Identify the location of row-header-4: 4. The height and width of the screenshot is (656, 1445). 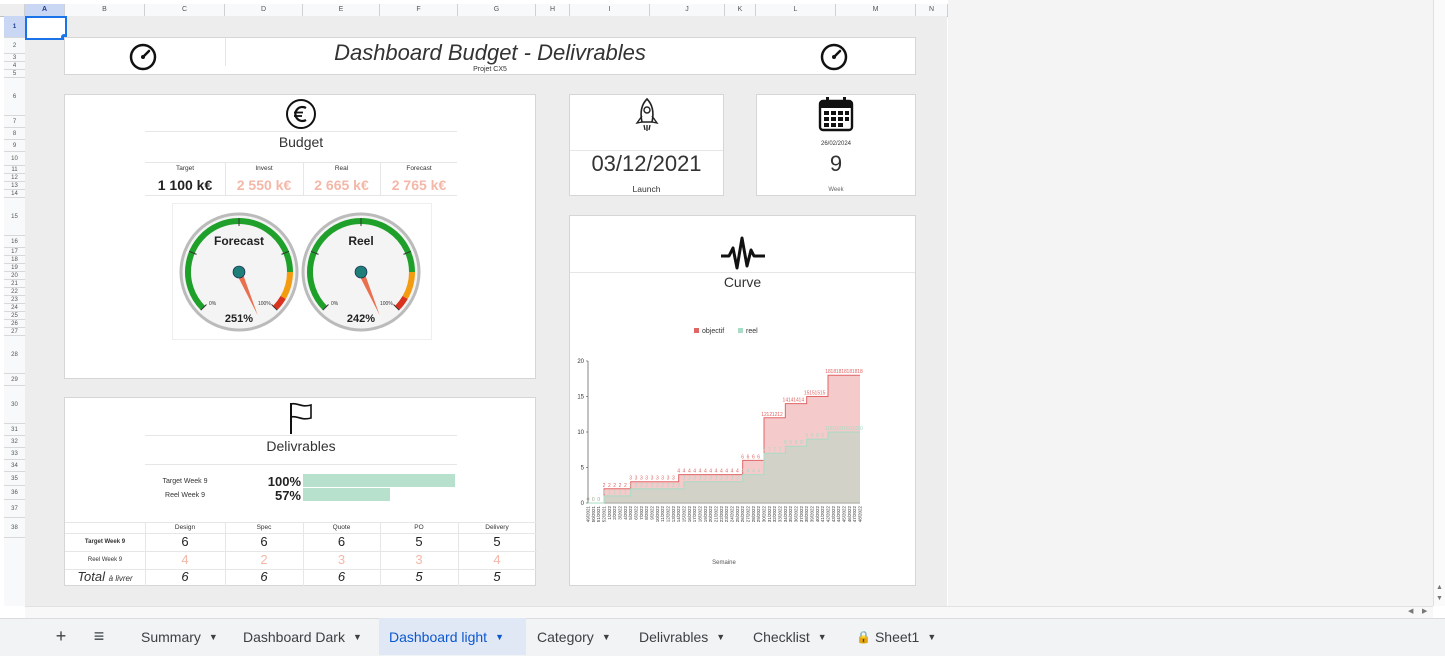
(14, 66).